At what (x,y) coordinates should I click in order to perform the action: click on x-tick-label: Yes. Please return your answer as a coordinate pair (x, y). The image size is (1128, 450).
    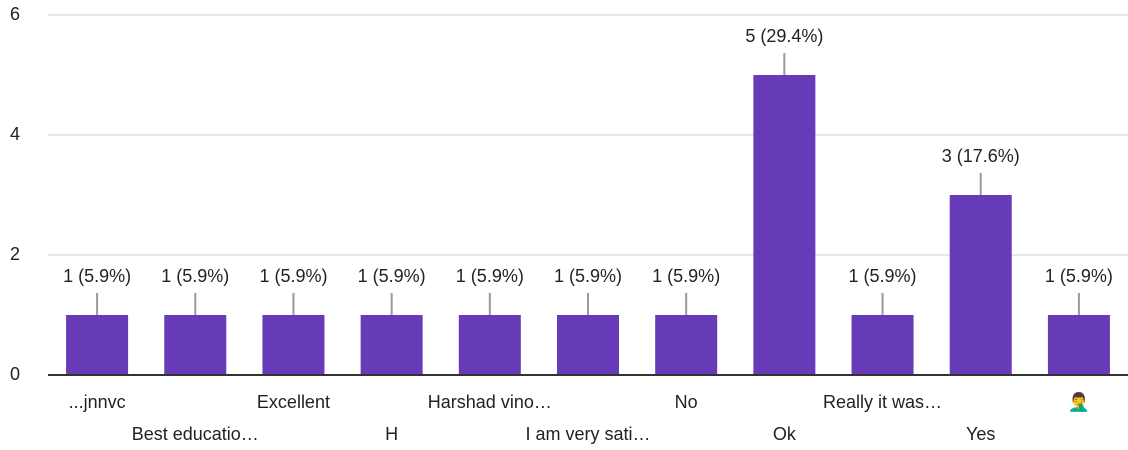
    Looking at the image, I should click on (980, 434).